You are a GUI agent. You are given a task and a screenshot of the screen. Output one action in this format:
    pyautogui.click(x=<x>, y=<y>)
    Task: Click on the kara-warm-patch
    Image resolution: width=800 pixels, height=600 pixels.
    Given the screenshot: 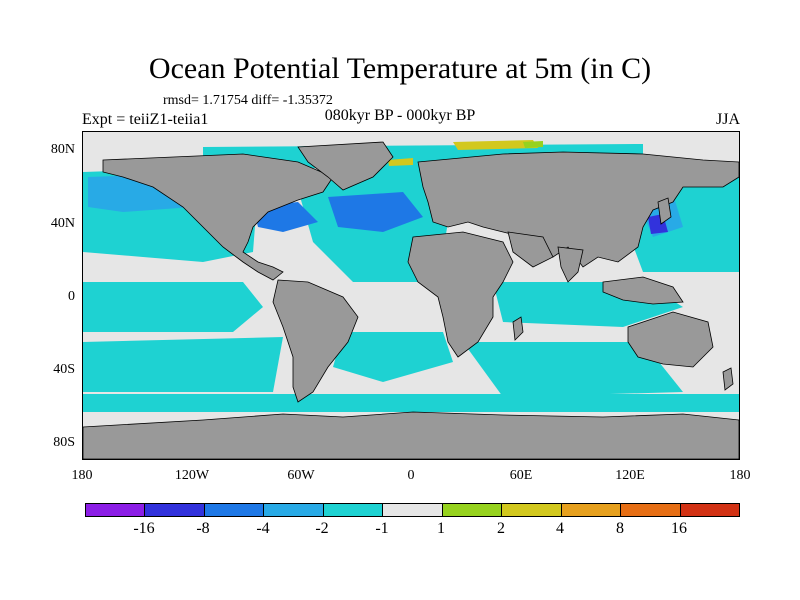 What is the action you would take?
    pyautogui.click(x=533, y=144)
    